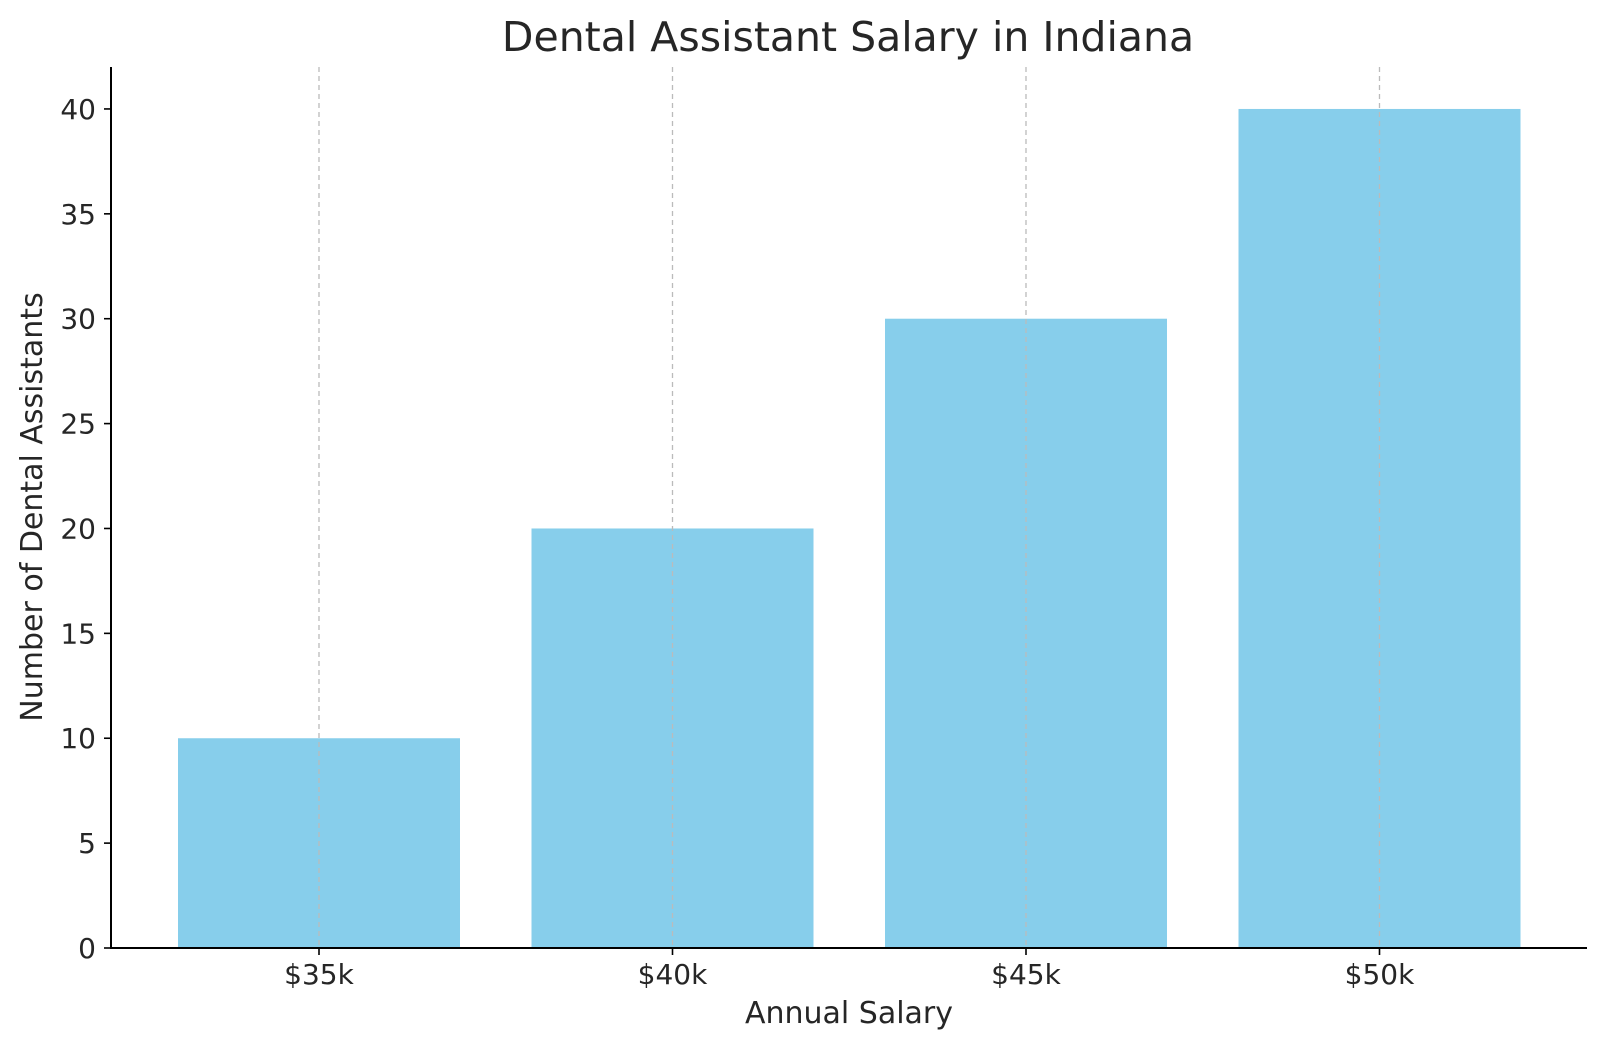 The image size is (1600, 1049). I want to click on y-tick-label: 15, so click(78, 633).